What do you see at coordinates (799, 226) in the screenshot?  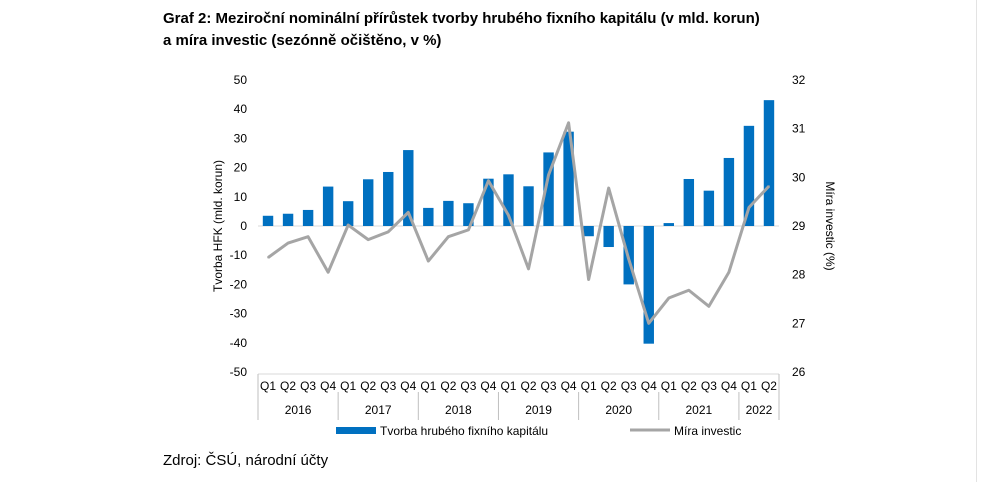 I see `y2-tick-label: 29` at bounding box center [799, 226].